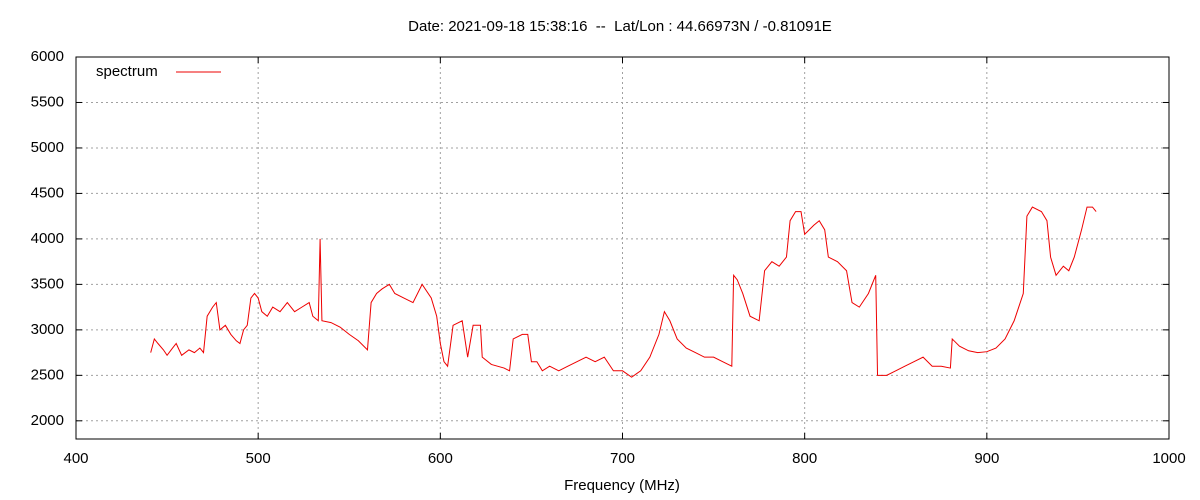  Describe the element at coordinates (1168, 458) in the screenshot. I see `x-tick-label: 1000` at that location.